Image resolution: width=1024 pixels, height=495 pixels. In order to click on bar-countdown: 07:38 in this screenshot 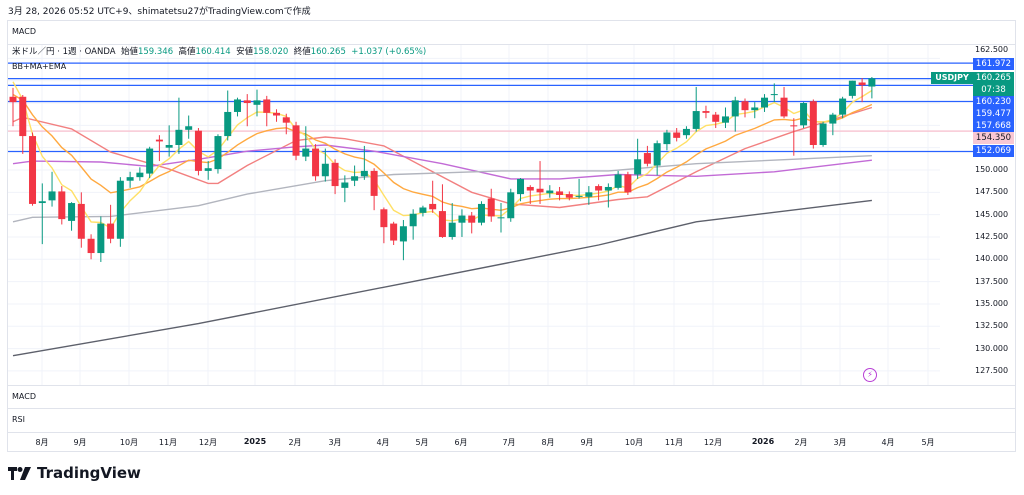, I will do `click(993, 90)`.